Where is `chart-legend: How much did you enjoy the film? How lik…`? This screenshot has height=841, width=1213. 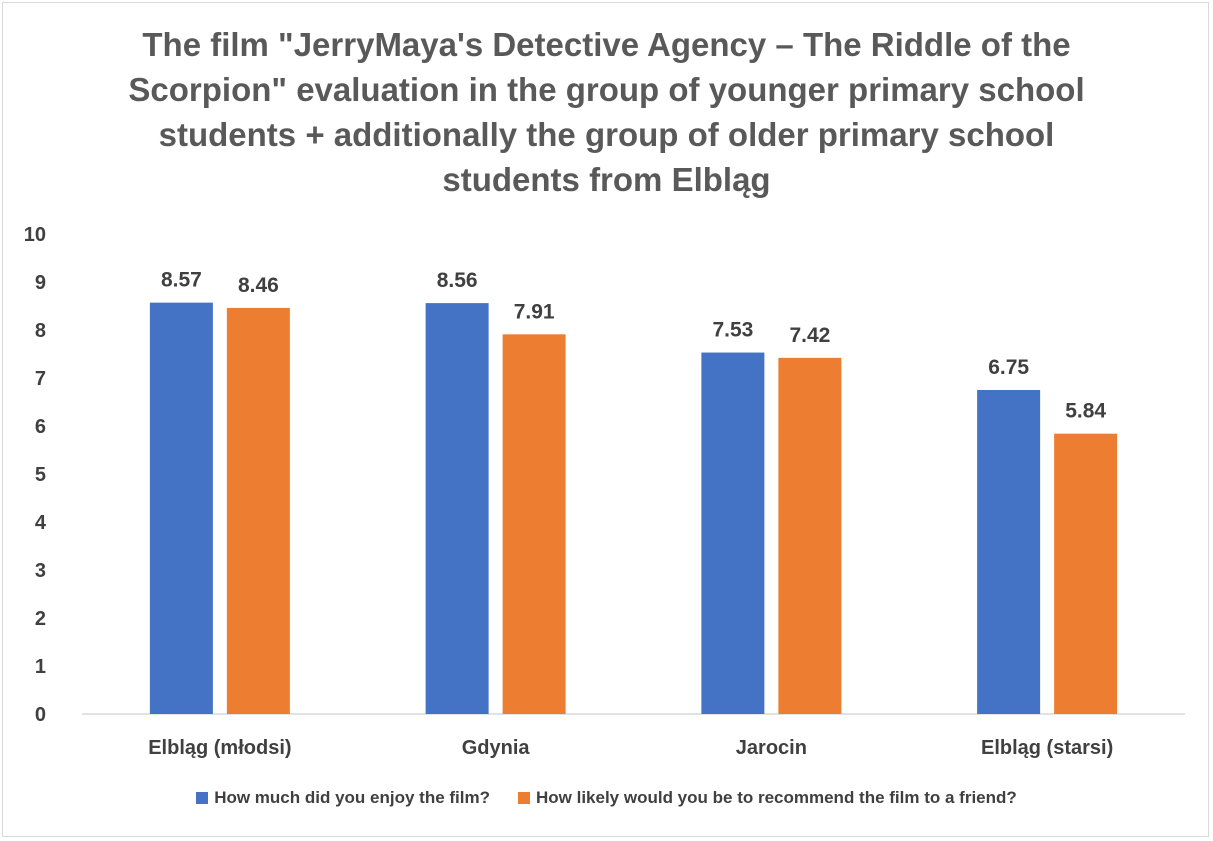 chart-legend: How much did you enjoy the film? How lik… is located at coordinates (606, 798).